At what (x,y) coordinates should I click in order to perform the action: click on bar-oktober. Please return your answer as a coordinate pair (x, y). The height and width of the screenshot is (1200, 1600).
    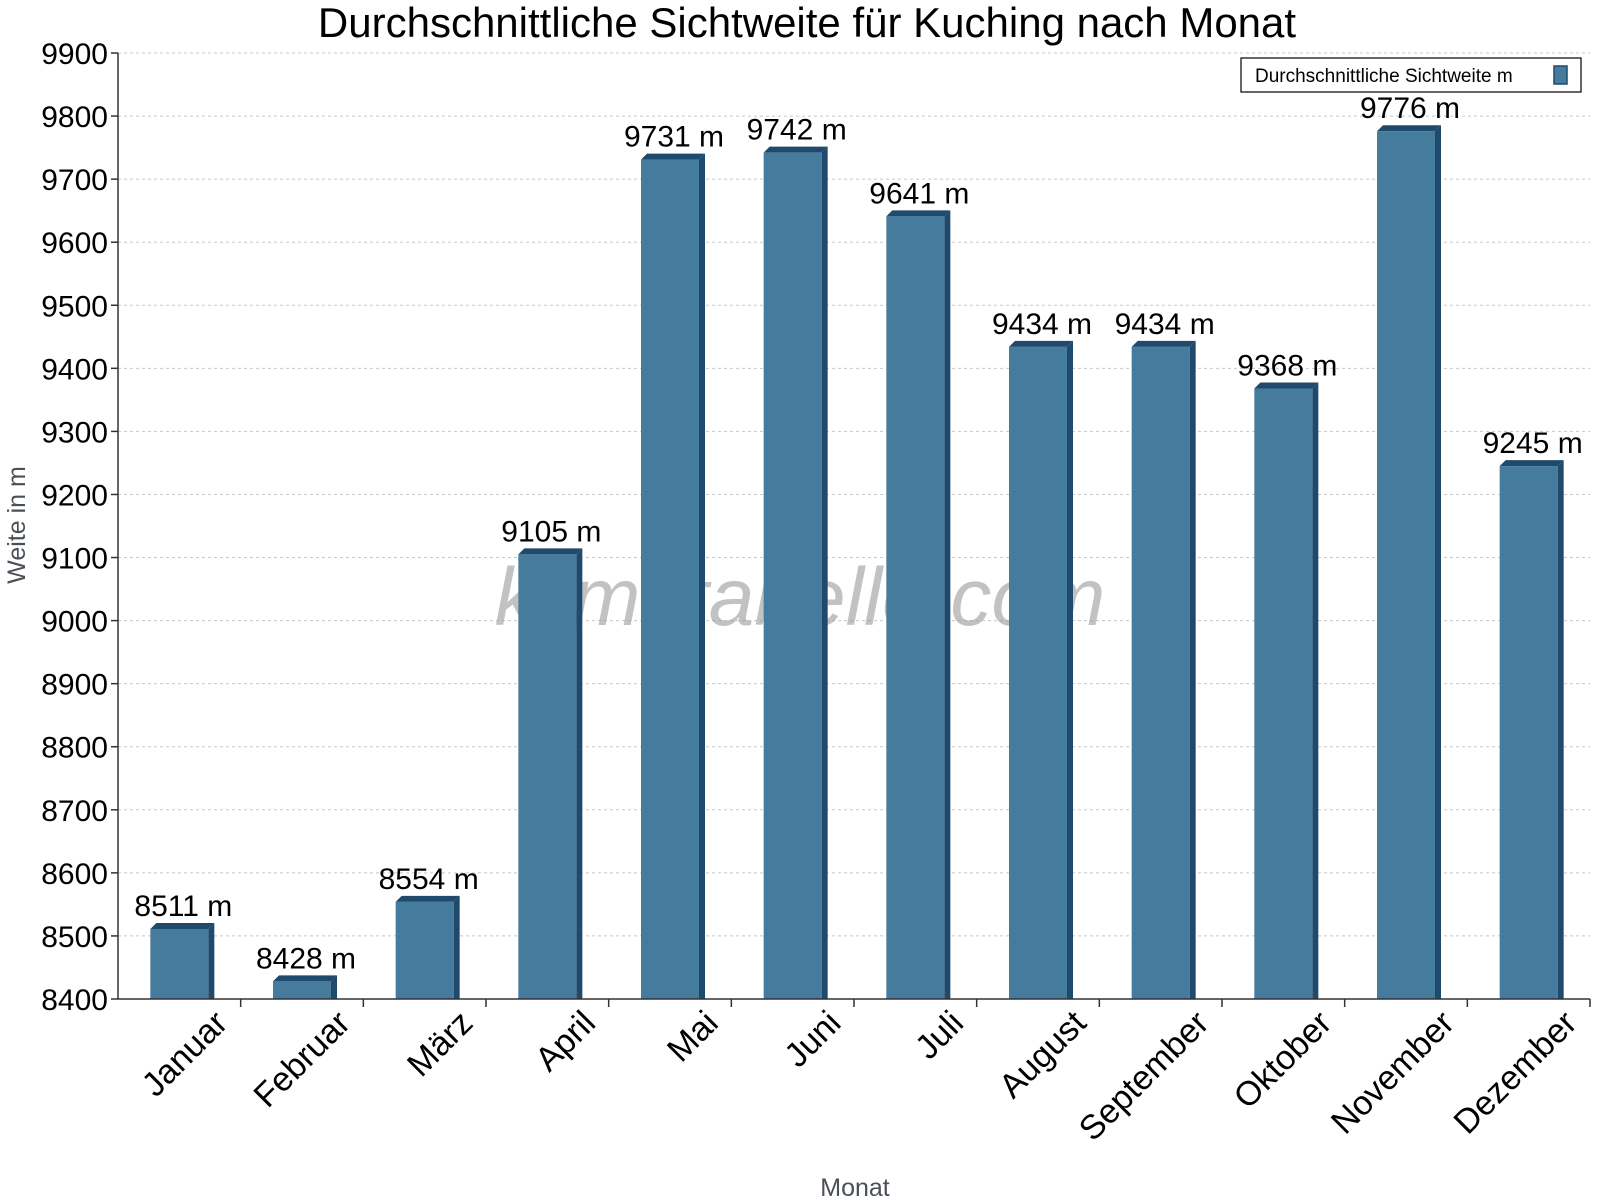
    Looking at the image, I should click on (1286, 691).